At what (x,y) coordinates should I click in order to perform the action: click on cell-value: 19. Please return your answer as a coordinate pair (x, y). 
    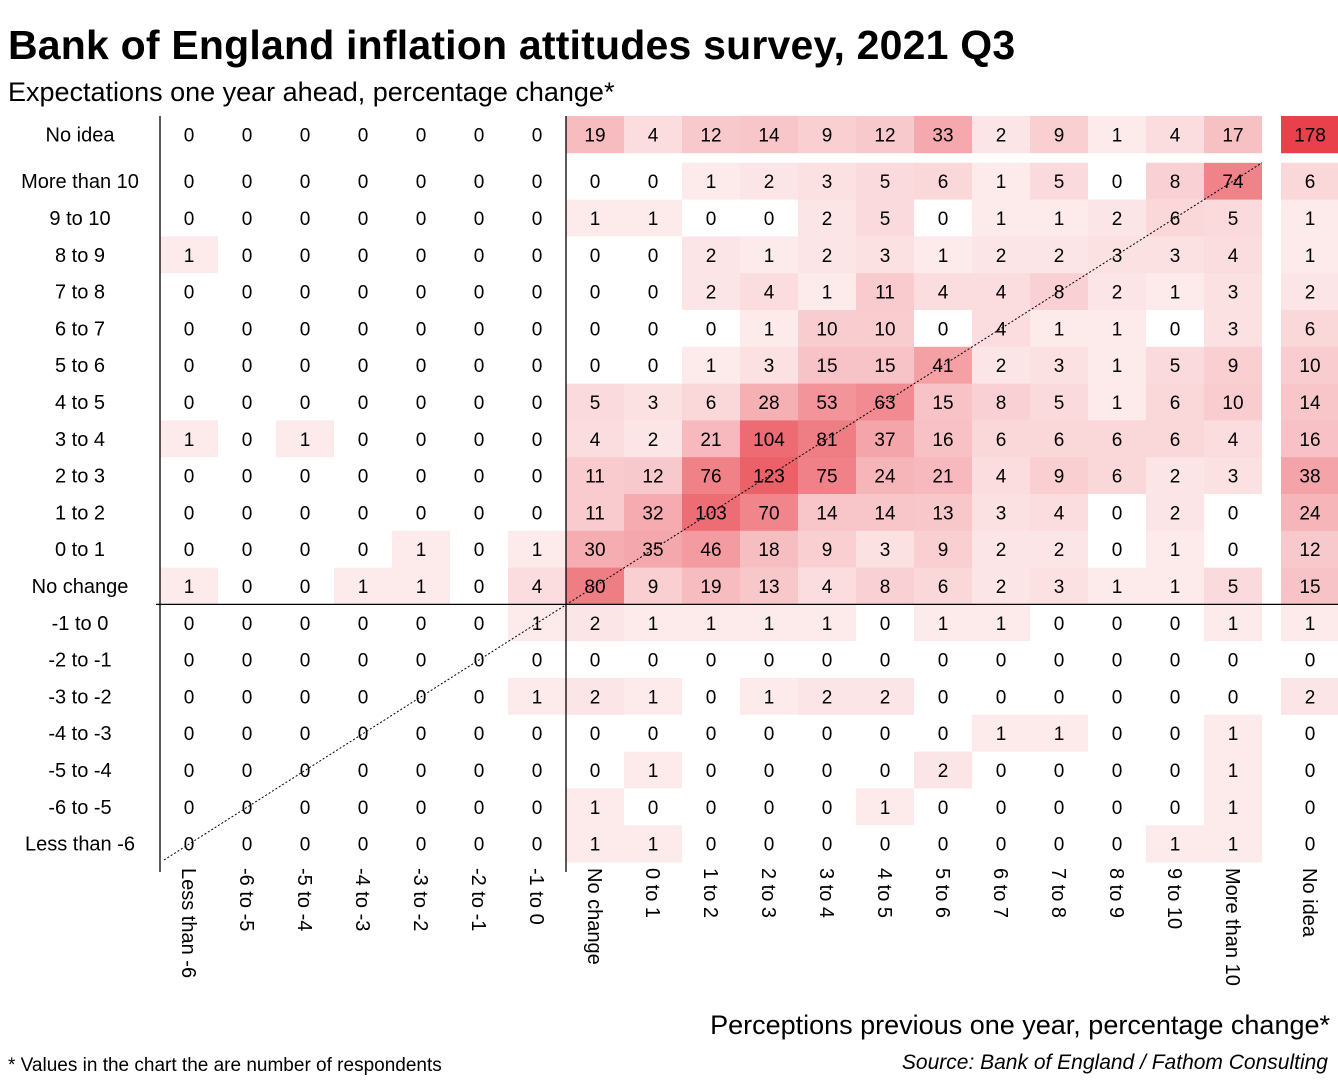
    Looking at the image, I should click on (594, 135).